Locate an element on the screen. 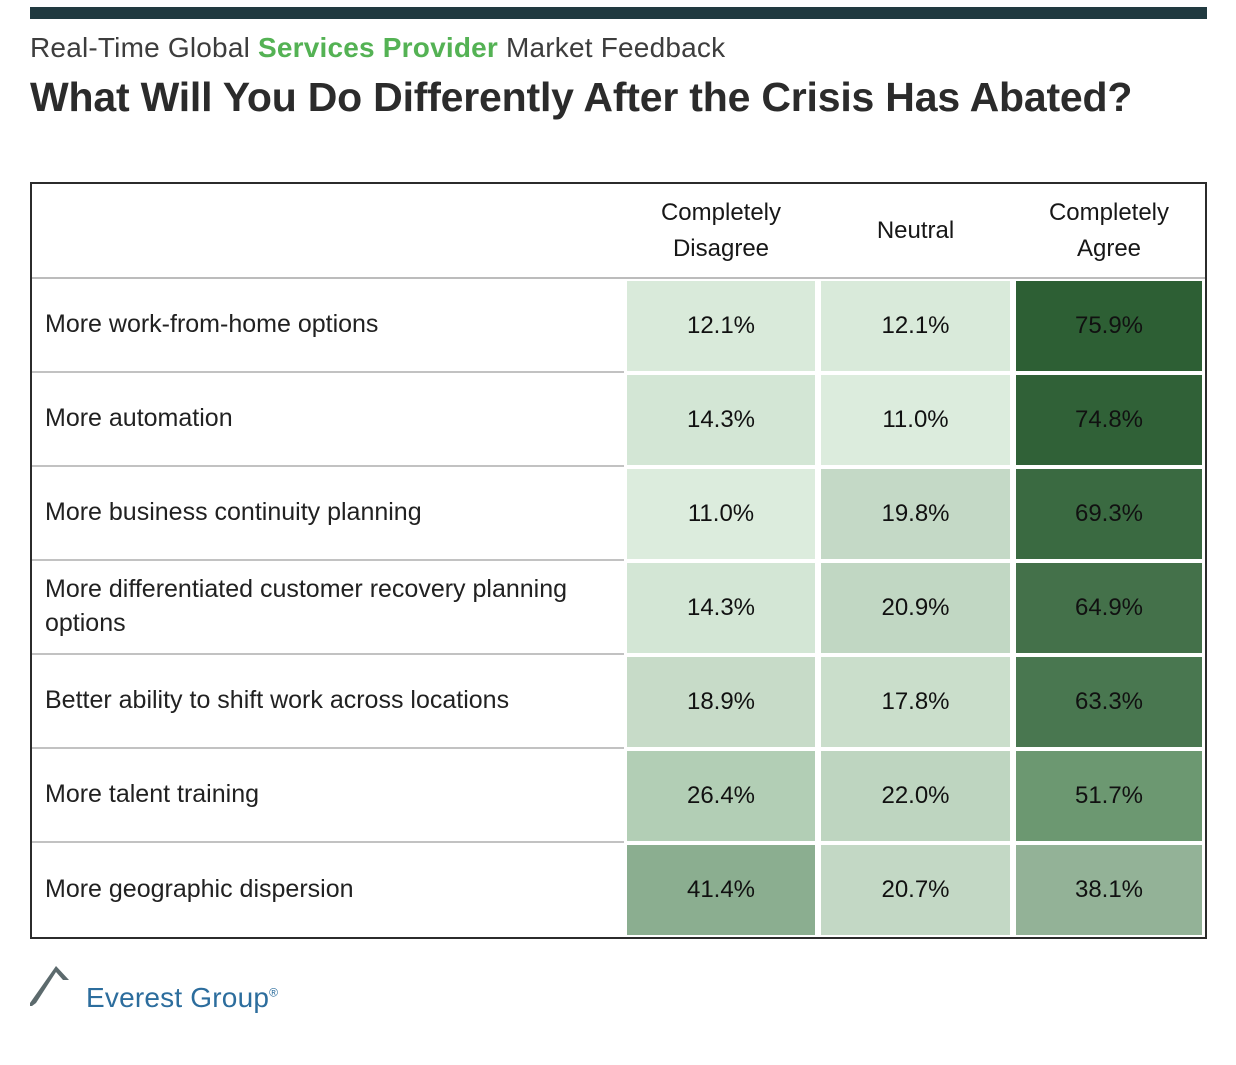 The image size is (1236, 1065). logo-text: Everest Group is located at coordinates (178, 997).